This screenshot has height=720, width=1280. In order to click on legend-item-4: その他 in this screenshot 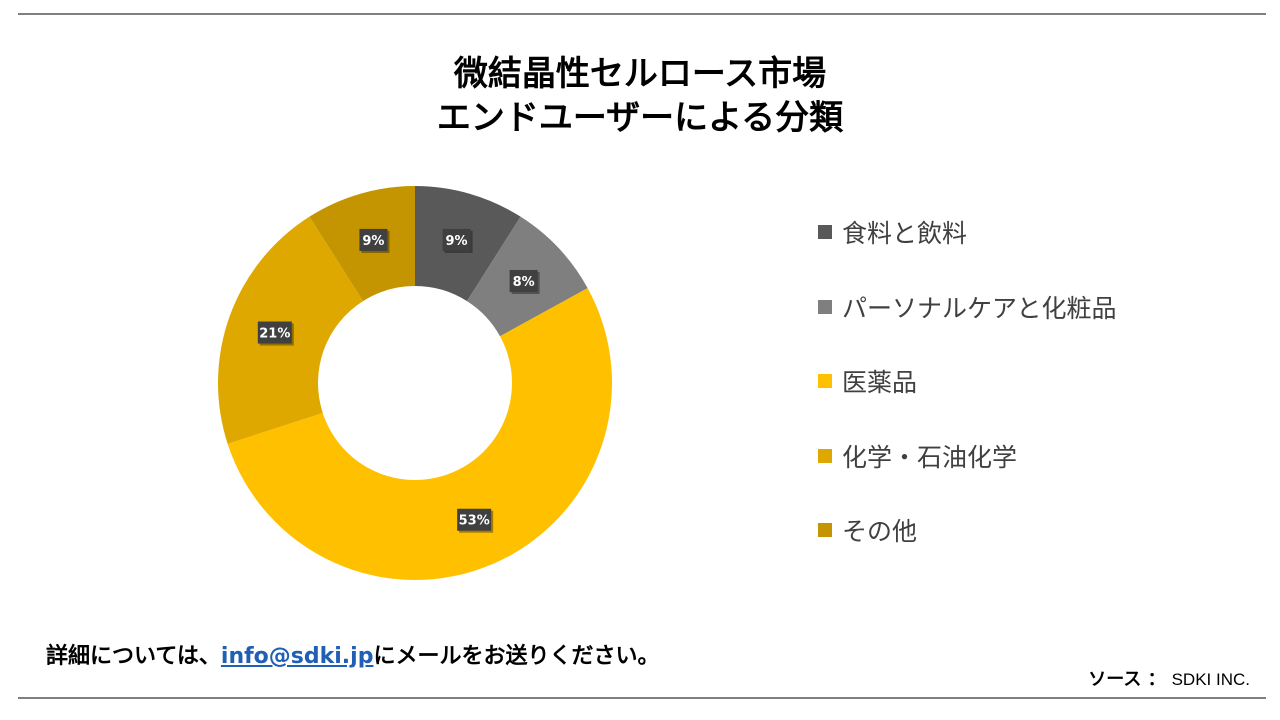, I will do `click(867, 530)`.